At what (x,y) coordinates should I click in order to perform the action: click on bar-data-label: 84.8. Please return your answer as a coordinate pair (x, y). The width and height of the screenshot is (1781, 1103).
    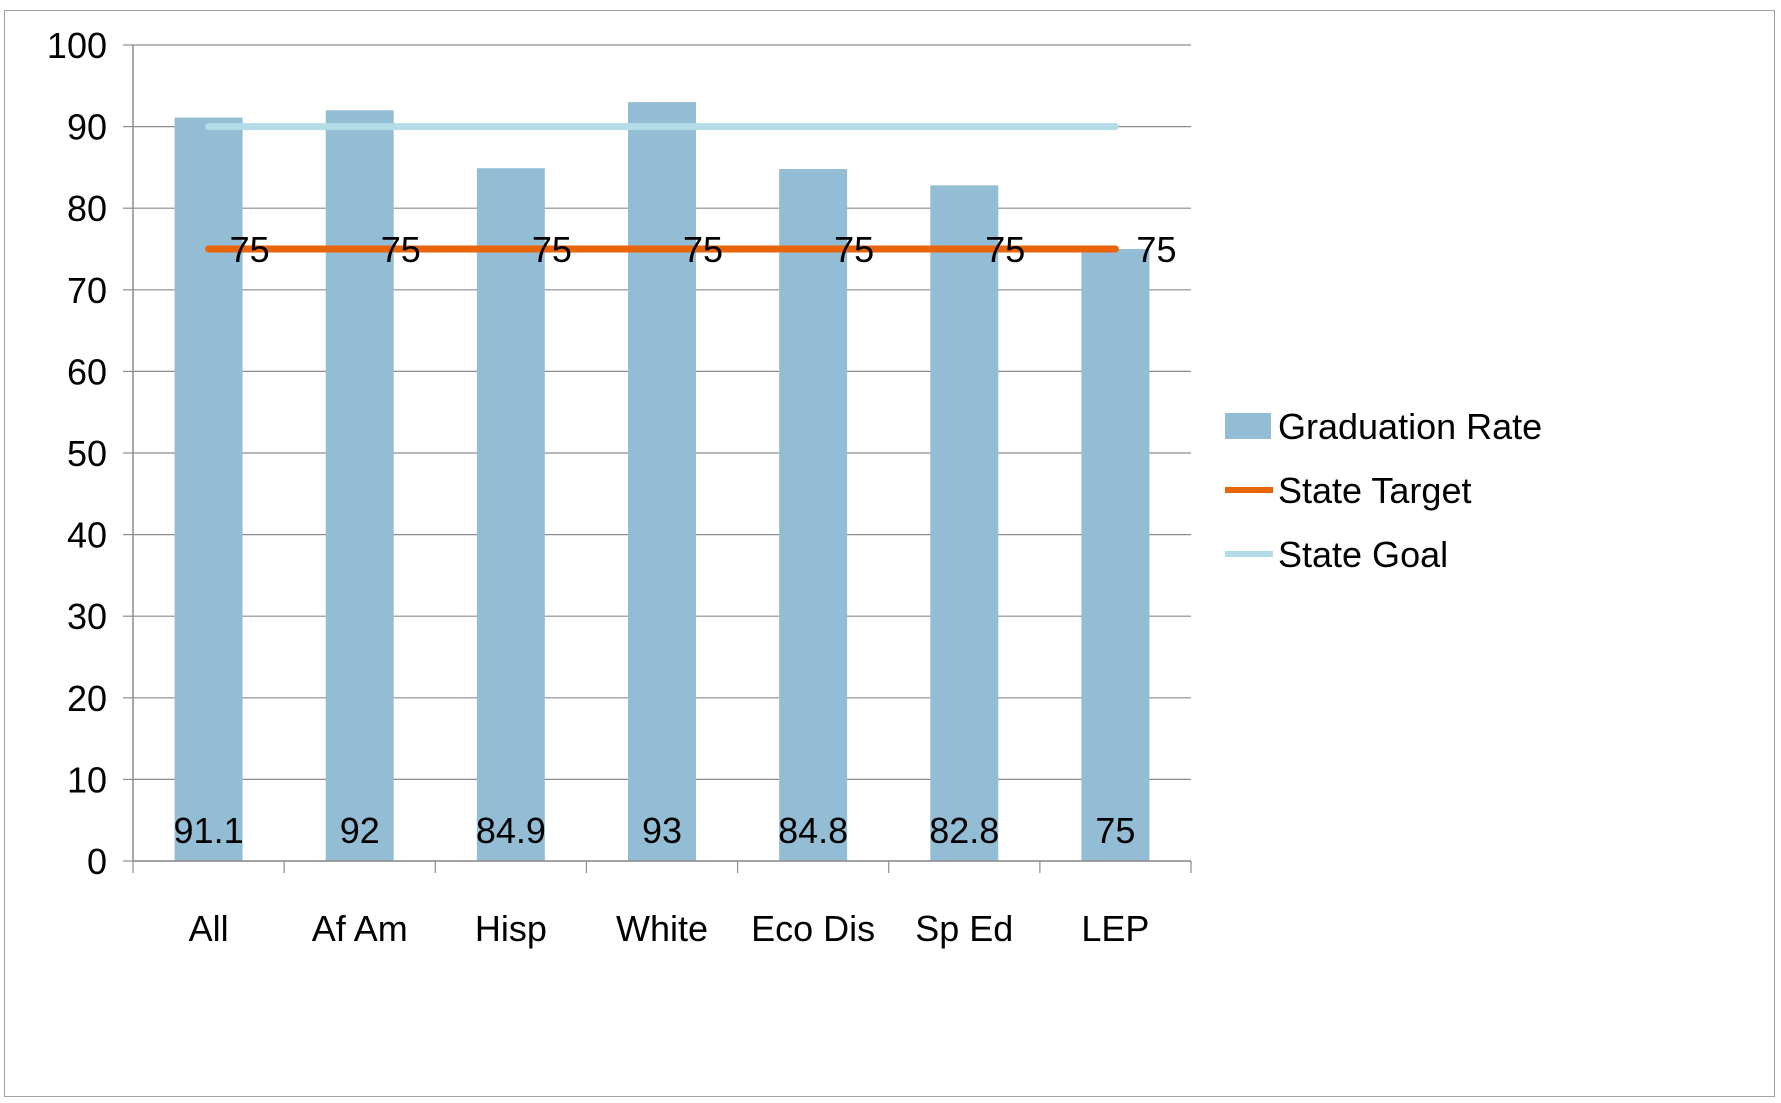
    Looking at the image, I should click on (813, 830).